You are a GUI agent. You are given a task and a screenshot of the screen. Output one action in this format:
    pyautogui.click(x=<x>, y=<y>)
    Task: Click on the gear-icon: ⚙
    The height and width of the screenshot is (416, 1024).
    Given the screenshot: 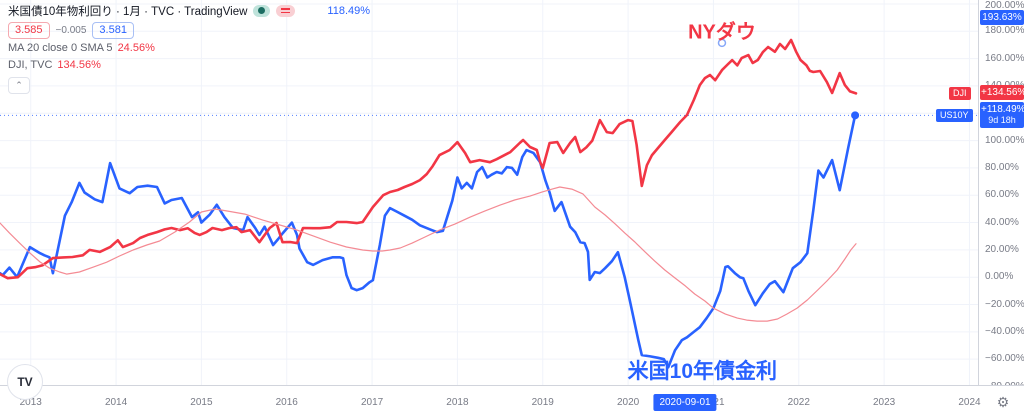 What is the action you would take?
    pyautogui.click(x=1003, y=402)
    